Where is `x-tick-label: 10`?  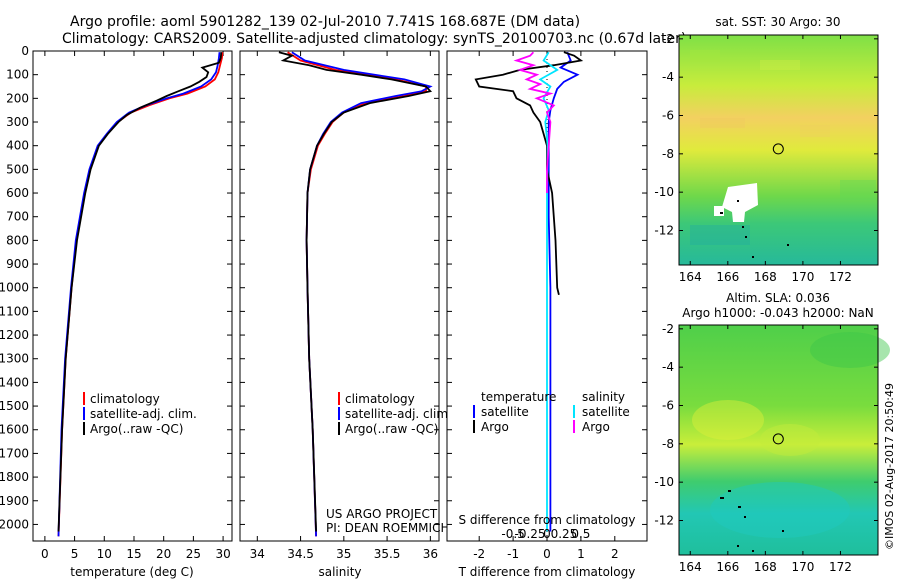
x-tick-label: 10 is located at coordinates (104, 554).